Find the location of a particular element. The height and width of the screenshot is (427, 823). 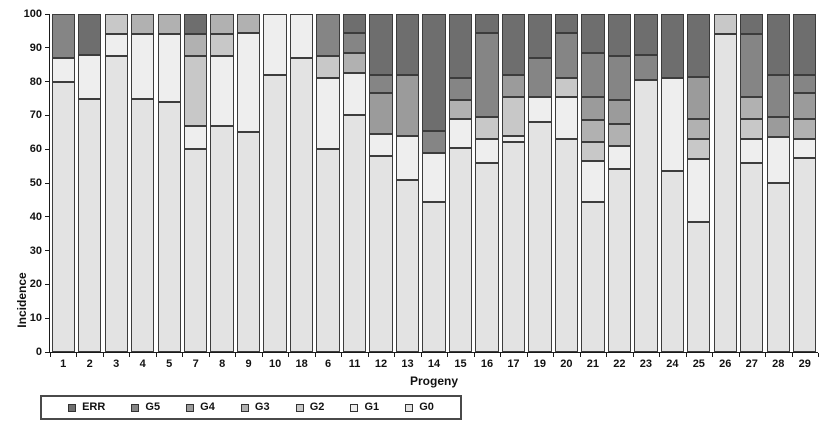

x-tick-label: 10 is located at coordinates (275, 364).